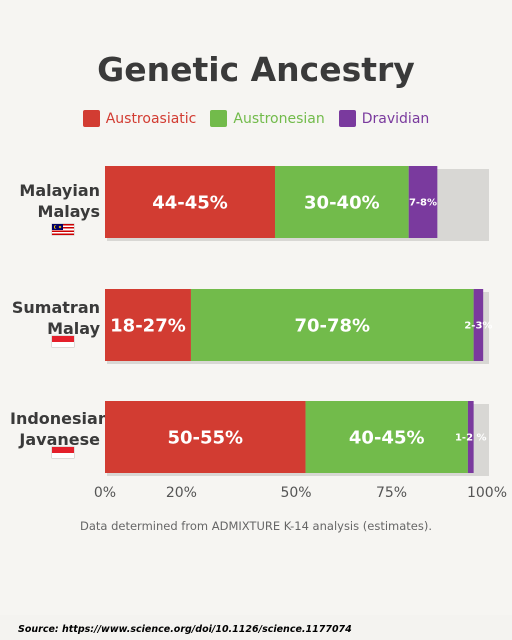 The height and width of the screenshot is (640, 512). I want to click on bar-indonesian-javanese-austronesian, so click(386, 437).